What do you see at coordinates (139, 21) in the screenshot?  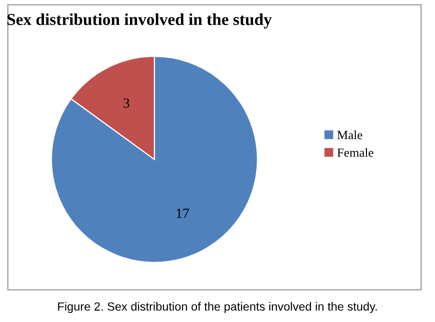 I see `chart-title: Sex distribution involved in the study` at bounding box center [139, 21].